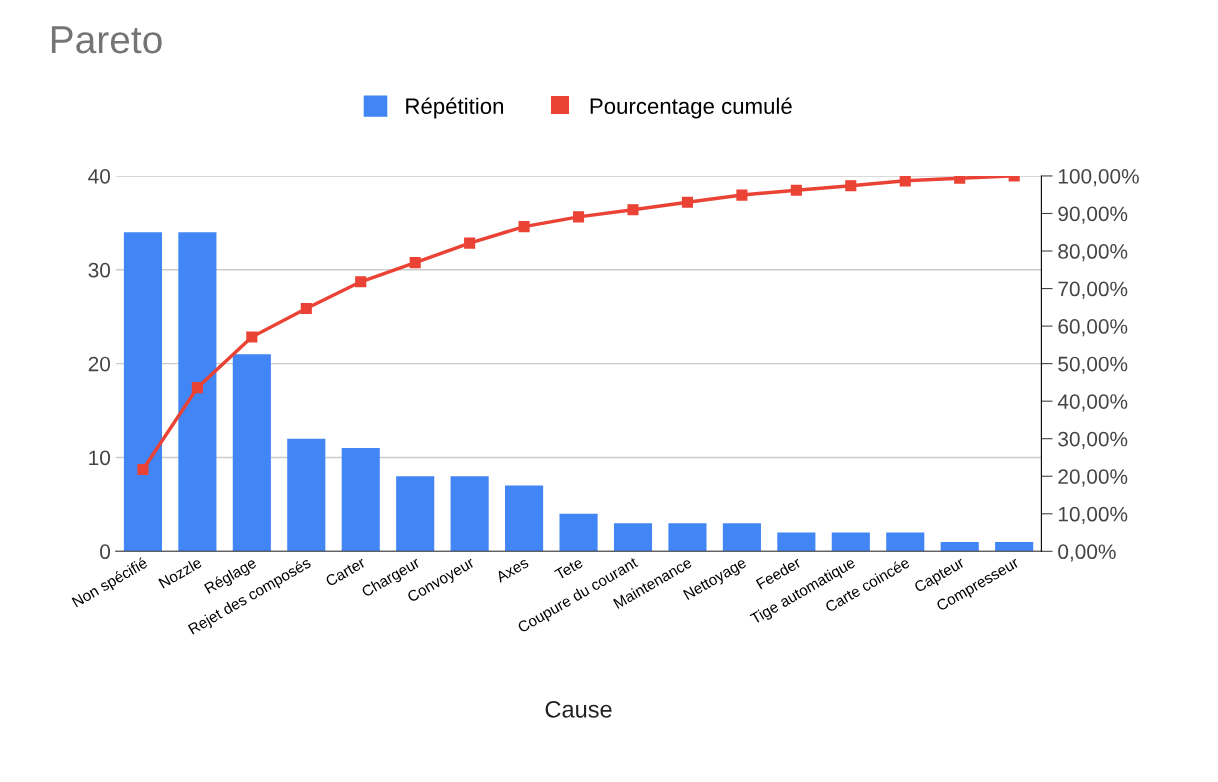  Describe the element at coordinates (1093, 253) in the screenshot. I see `y2-tick-label: 80,00%` at that location.